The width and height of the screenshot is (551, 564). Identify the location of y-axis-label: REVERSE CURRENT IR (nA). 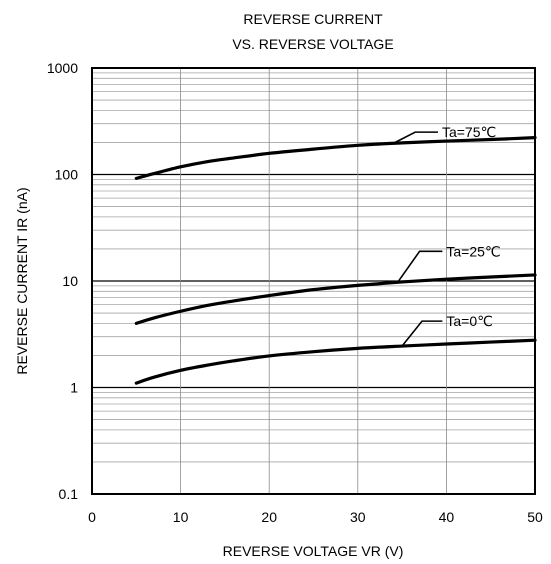
(22, 280).